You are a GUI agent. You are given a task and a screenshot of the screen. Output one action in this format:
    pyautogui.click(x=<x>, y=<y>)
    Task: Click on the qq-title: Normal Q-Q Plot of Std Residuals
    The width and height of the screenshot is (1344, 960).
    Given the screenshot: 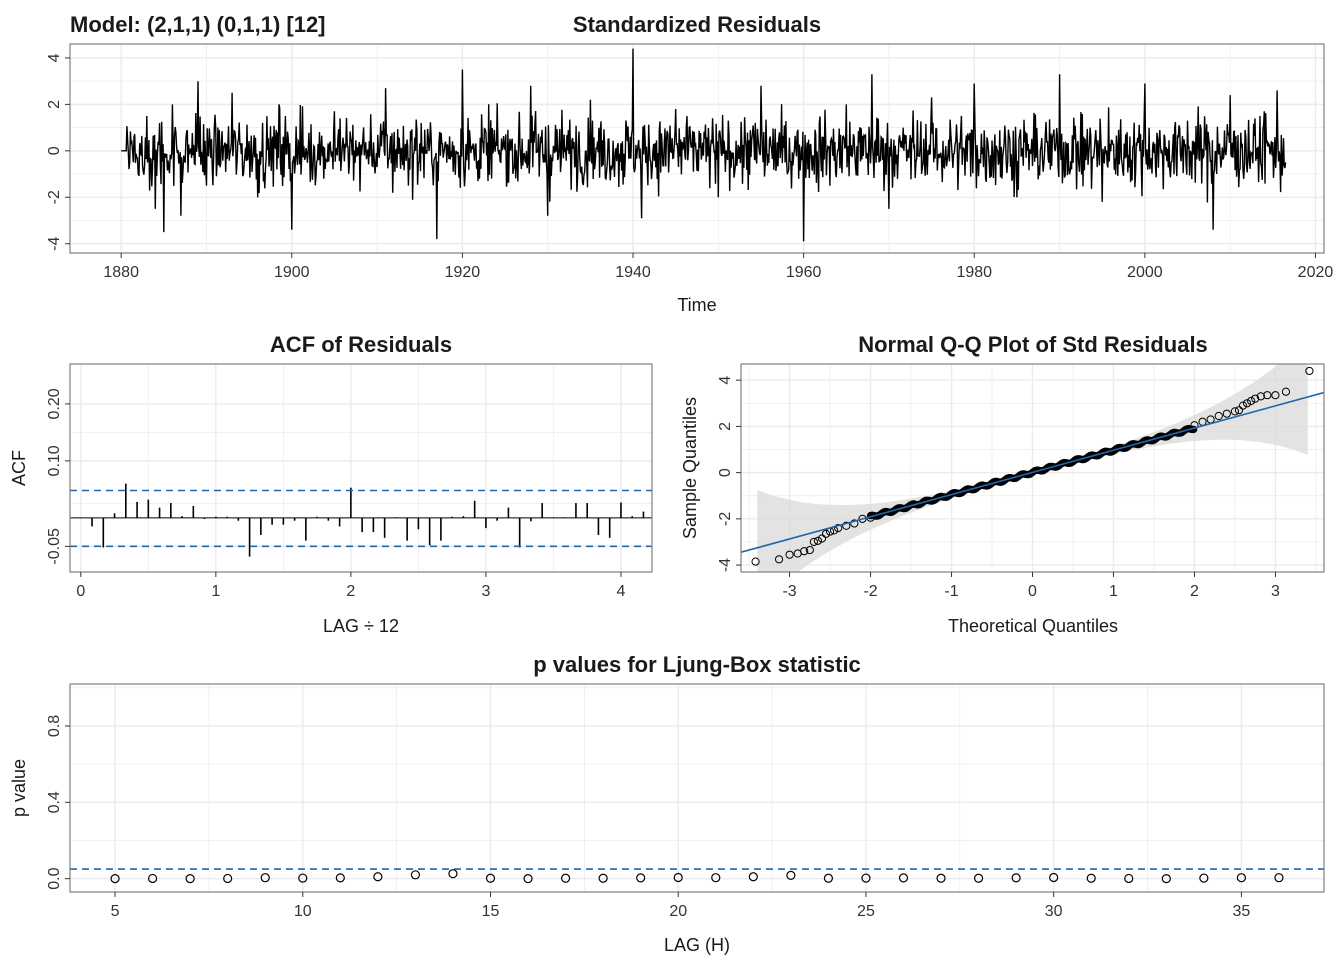 What is the action you would take?
    pyautogui.click(x=1033, y=344)
    